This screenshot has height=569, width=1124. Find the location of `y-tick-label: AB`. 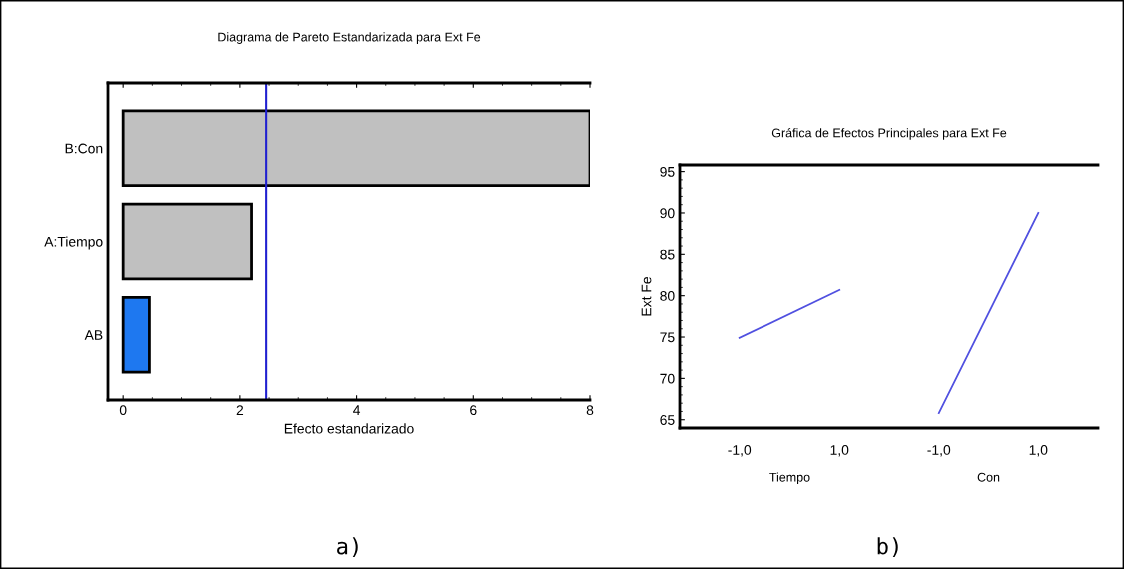

y-tick-label: AB is located at coordinates (93, 335).